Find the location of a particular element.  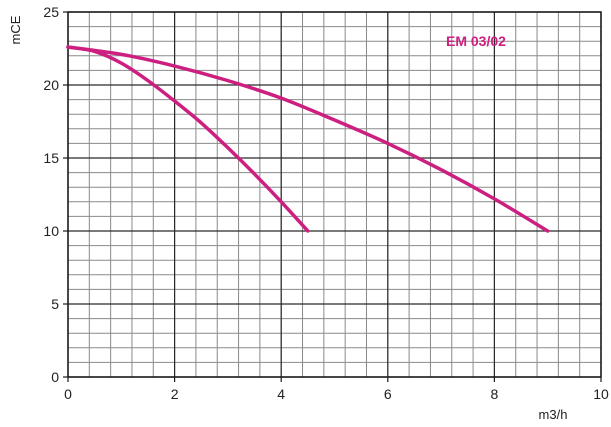

y-axis-label: mCE is located at coordinates (15, 29).